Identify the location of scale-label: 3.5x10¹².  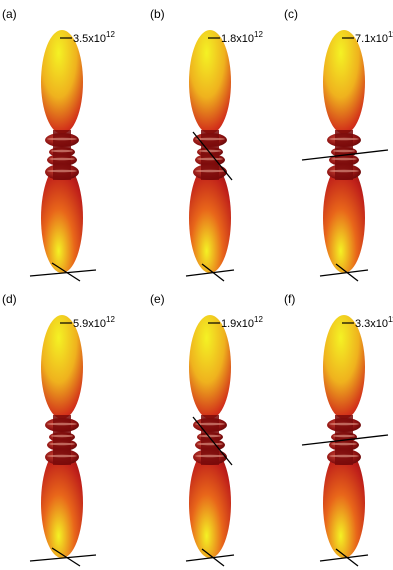
(94, 37).